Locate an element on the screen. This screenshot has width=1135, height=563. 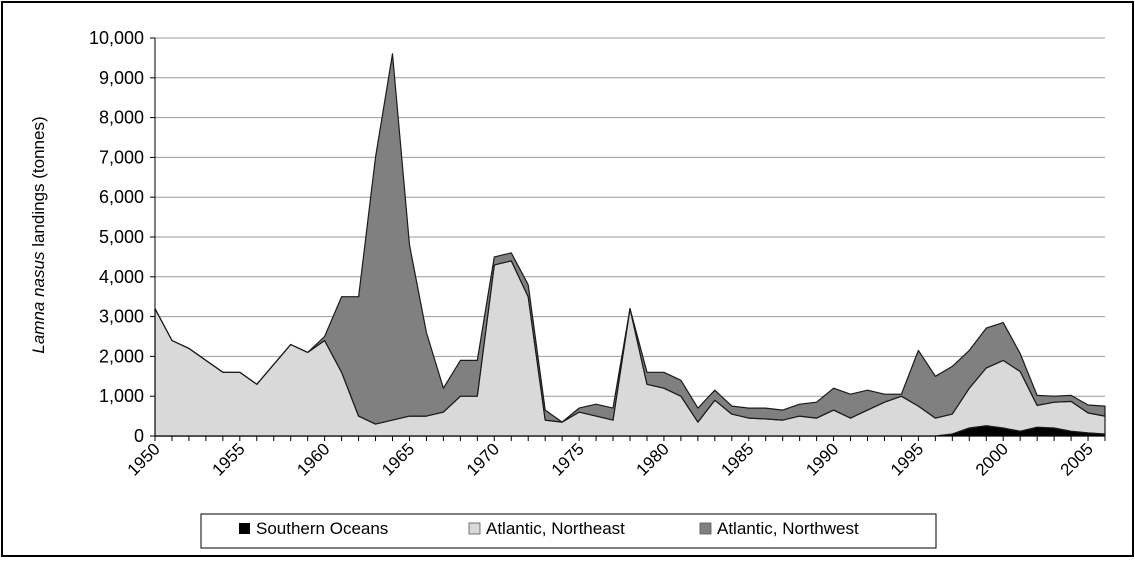
y-tick-label-1000: 1,000 is located at coordinates (121, 396).